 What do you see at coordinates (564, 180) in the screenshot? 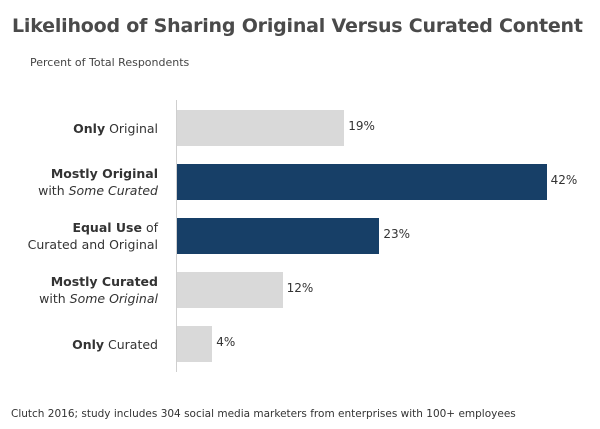
I see `value-label: 42%` at bounding box center [564, 180].